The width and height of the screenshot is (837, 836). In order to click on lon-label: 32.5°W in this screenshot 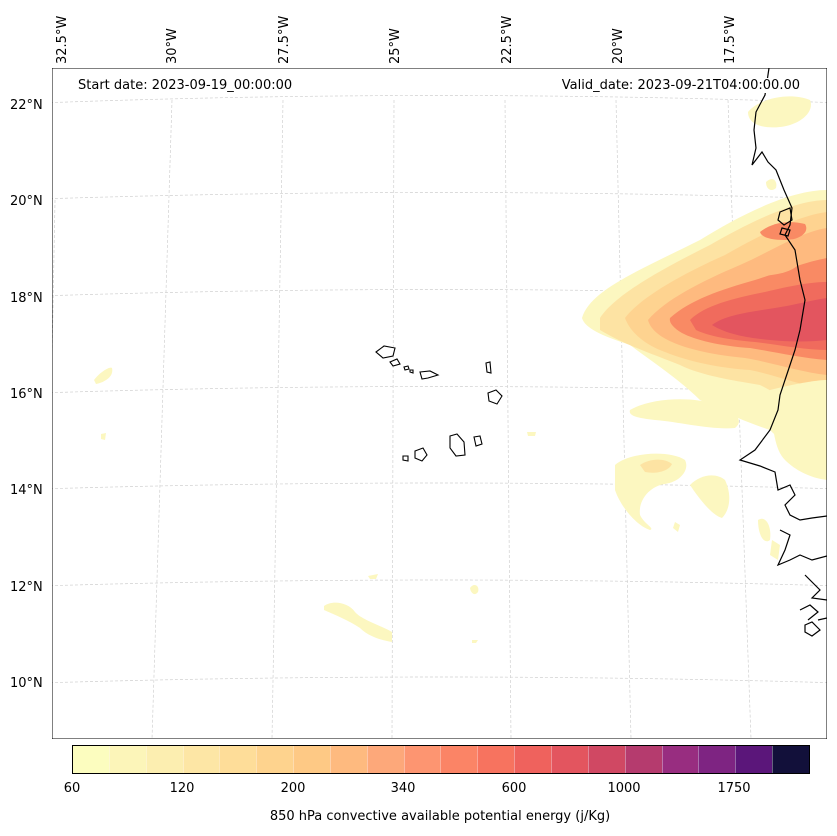, I will do `click(62, 39)`.